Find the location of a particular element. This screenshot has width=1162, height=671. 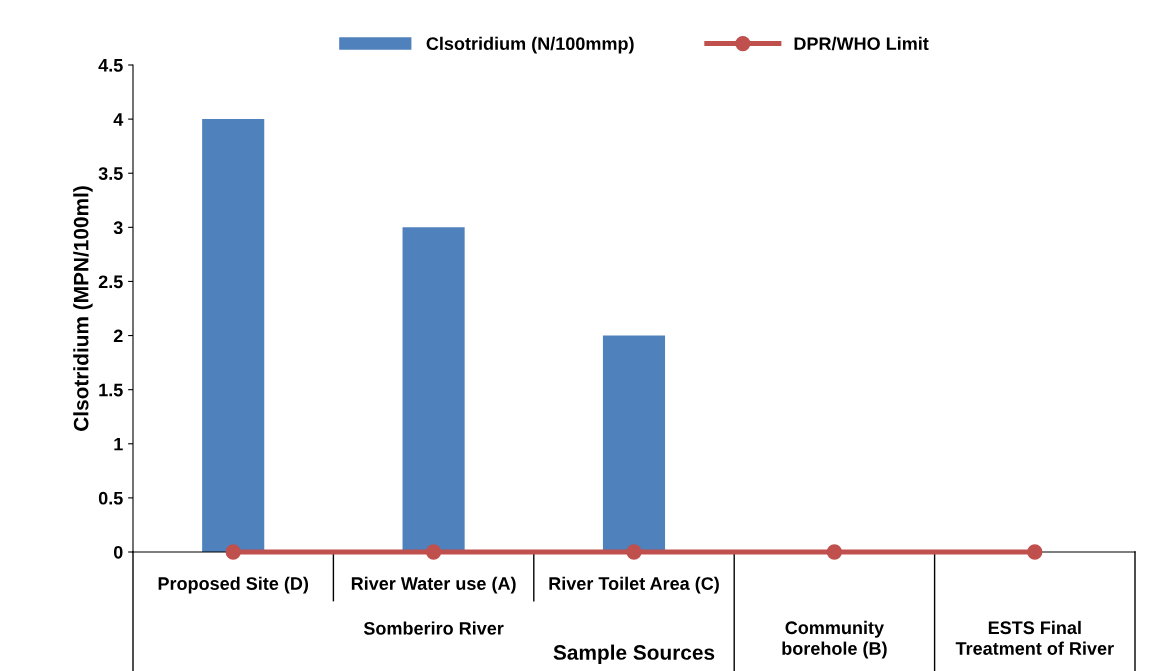

x-tick-label: River Toilet Area (C) is located at coordinates (634, 585).